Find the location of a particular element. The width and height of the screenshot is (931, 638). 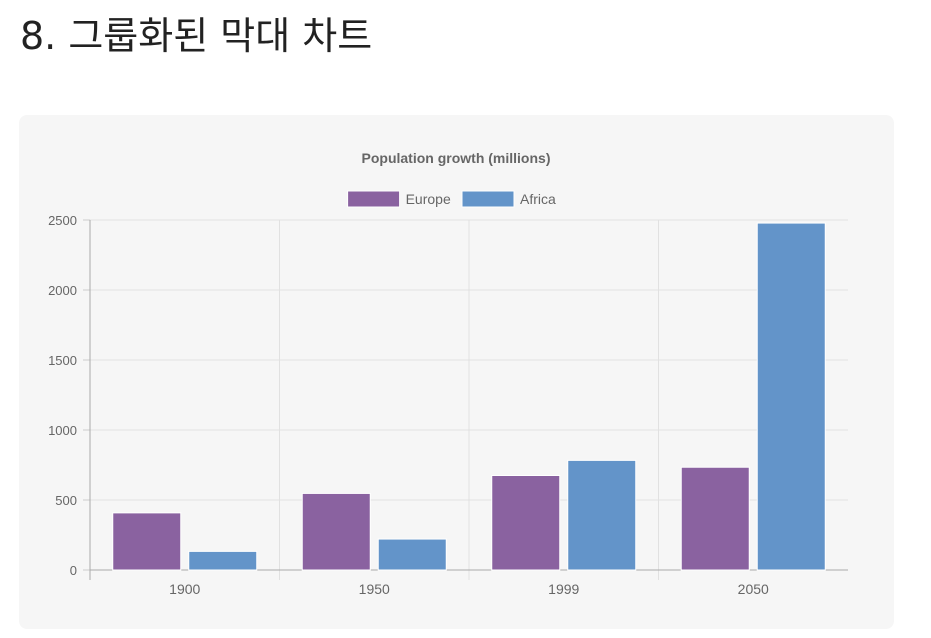

x-tick-label: 1950 is located at coordinates (374, 589).